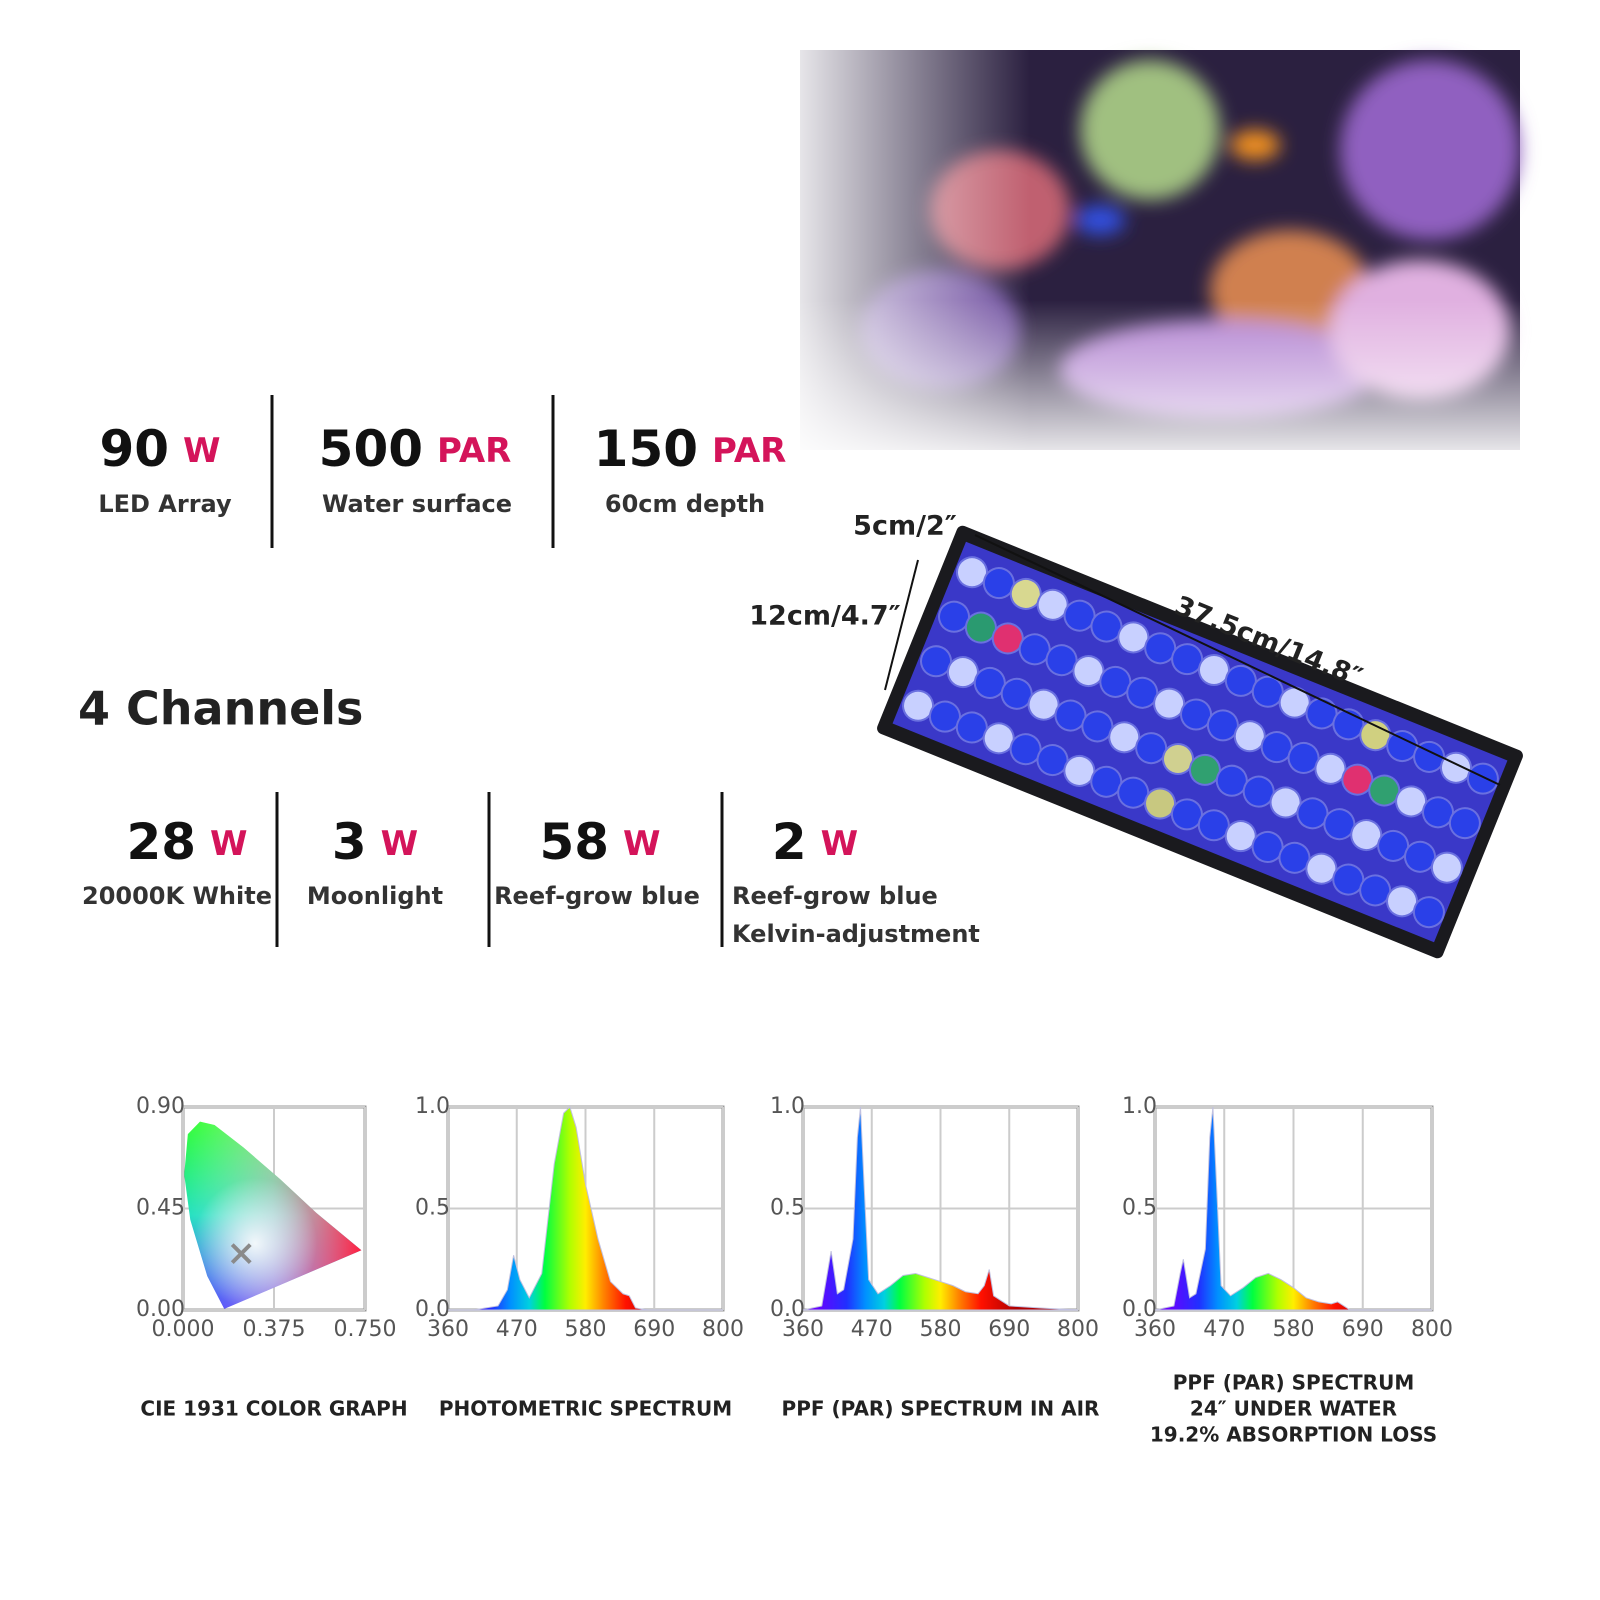 The width and height of the screenshot is (1600, 1600). I want to click on spec-value: 150 PAR, so click(690, 449).